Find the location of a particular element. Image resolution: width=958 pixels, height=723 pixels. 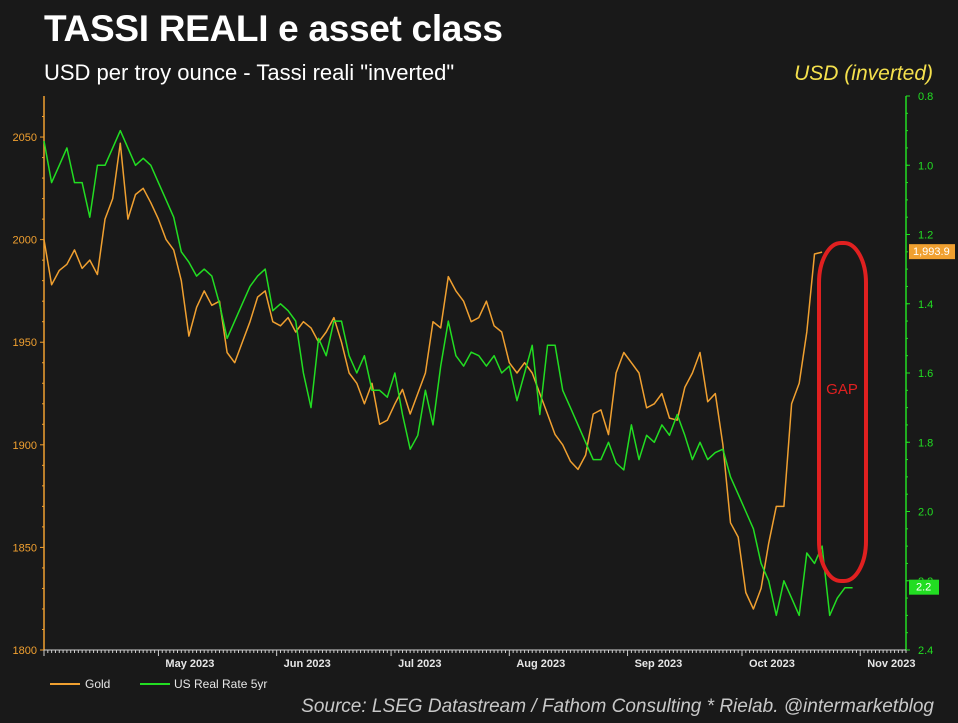

right-axis-tick-label: 2.4 is located at coordinates (925, 651).